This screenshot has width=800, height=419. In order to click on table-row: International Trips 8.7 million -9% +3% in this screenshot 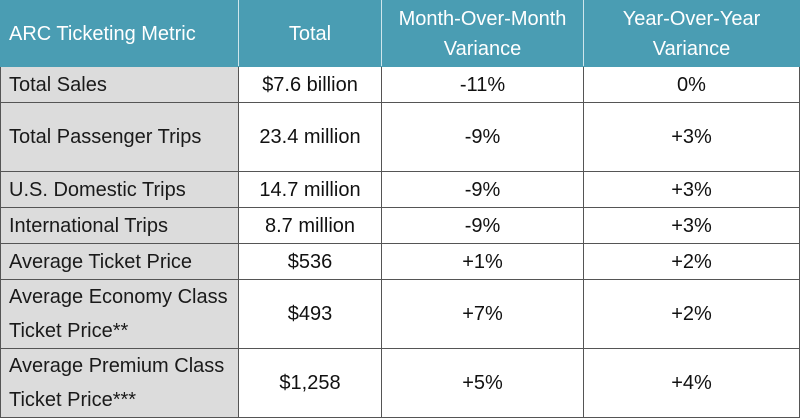, I will do `click(400, 225)`.